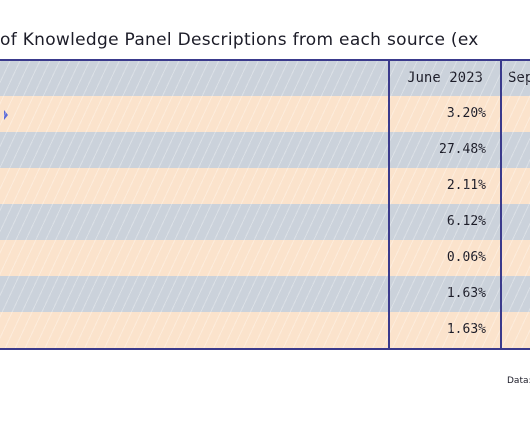  I want to click on june-value: 6.12%, so click(466, 221).